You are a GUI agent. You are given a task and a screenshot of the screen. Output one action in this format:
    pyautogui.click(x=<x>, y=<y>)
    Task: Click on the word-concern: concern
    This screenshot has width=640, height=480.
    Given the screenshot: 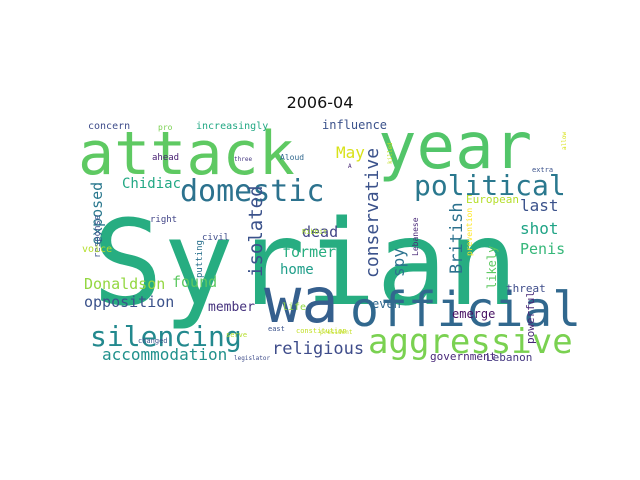 What is the action you would take?
    pyautogui.click(x=109, y=126)
    